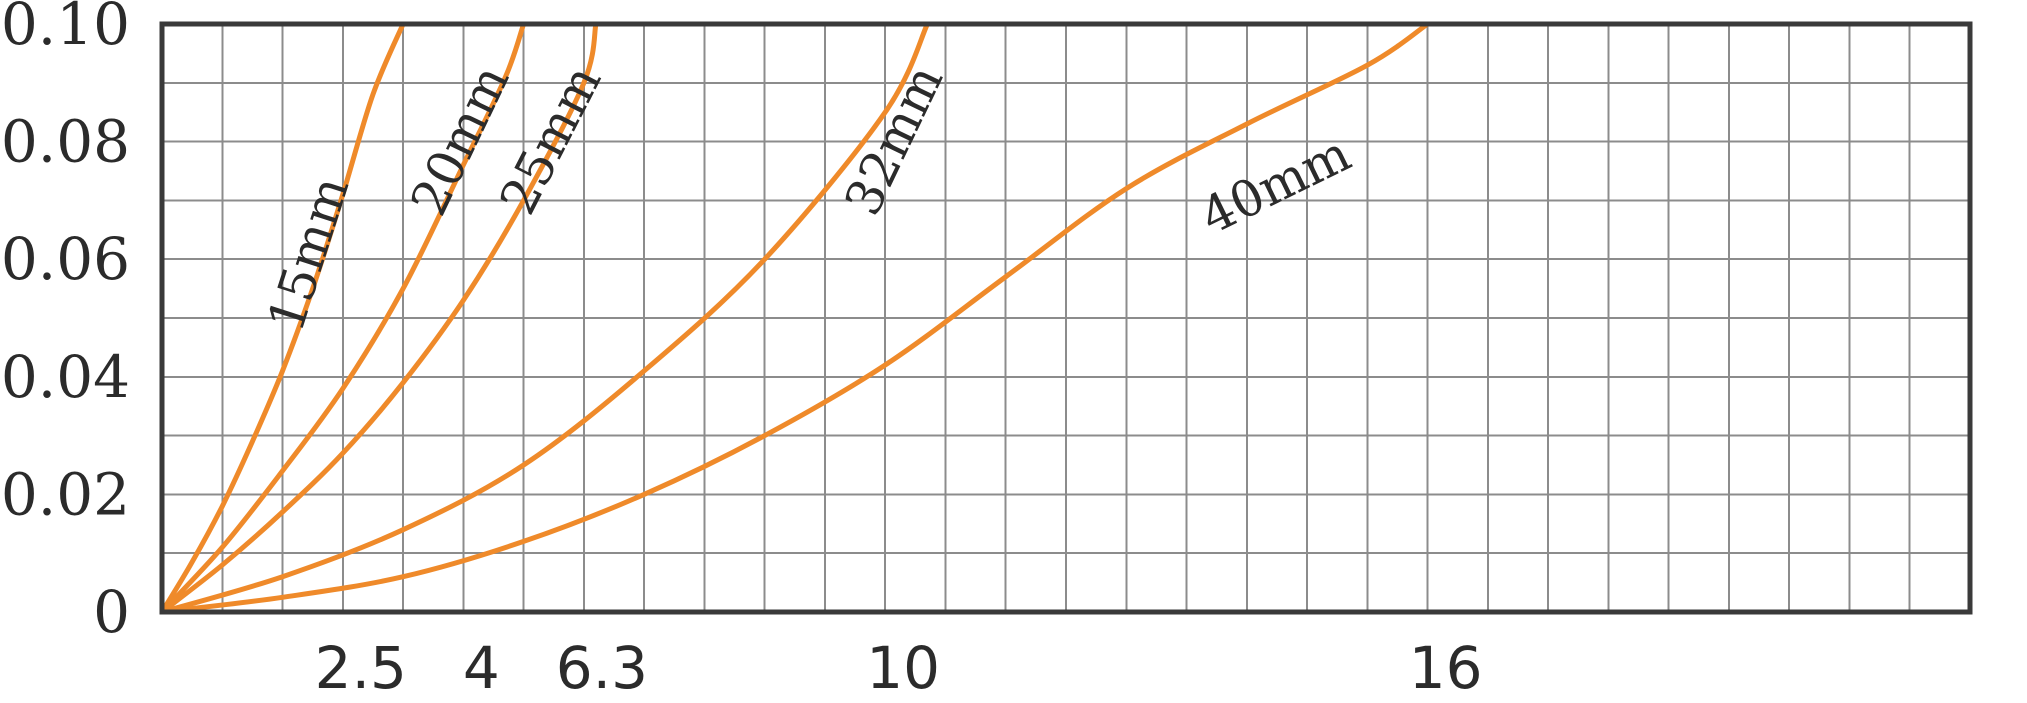 This screenshot has width=2027, height=703. Describe the element at coordinates (111, 612) in the screenshot. I see `y-tick-label: 0` at that location.